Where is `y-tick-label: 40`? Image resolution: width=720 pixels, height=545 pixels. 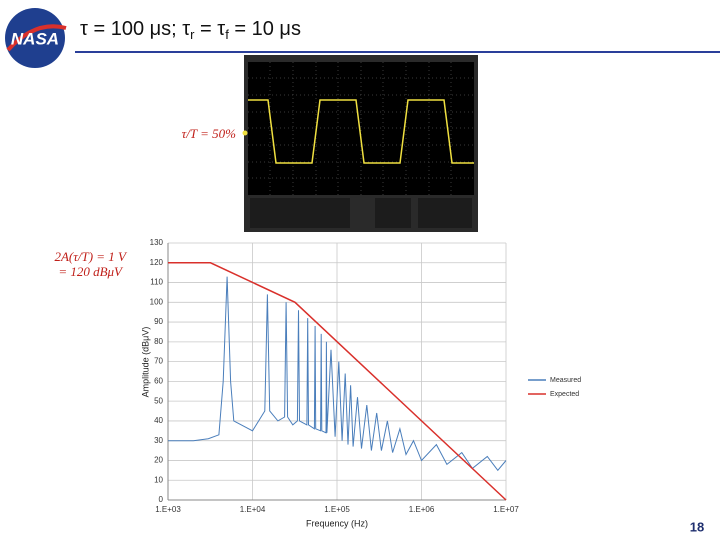
y-tick-label: 40 is located at coordinates (158, 420).